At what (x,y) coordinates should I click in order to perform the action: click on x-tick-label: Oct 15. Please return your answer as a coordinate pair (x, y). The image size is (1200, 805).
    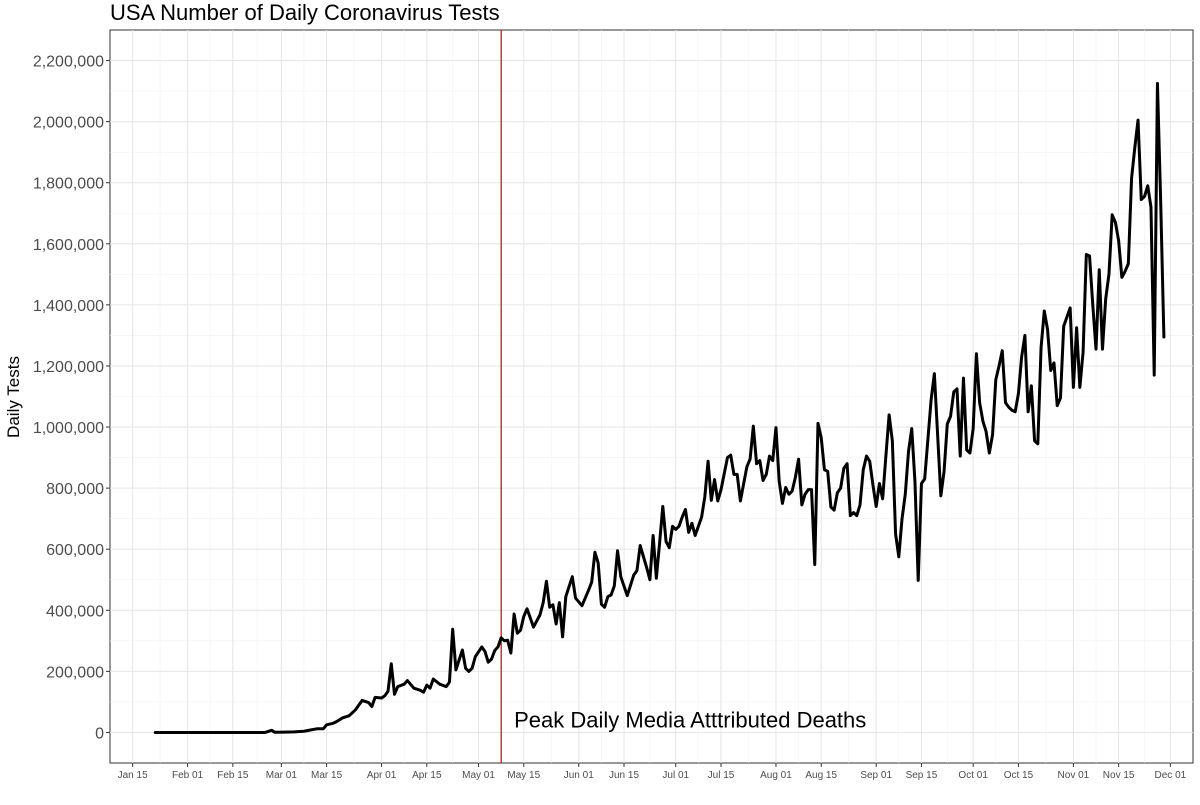
    Looking at the image, I should click on (1019, 775).